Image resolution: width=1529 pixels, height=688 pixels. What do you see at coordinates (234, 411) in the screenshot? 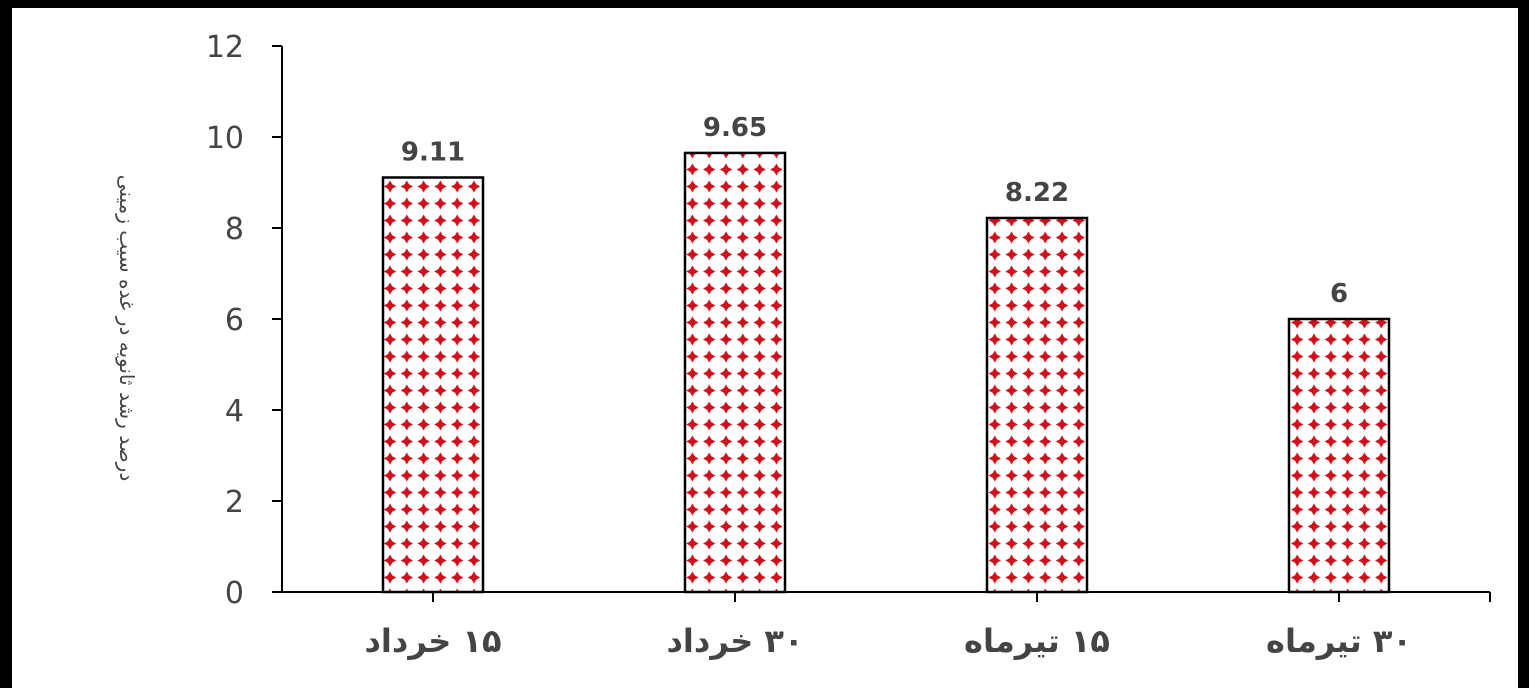
I see `y-tick-label-4: 4` at bounding box center [234, 411].